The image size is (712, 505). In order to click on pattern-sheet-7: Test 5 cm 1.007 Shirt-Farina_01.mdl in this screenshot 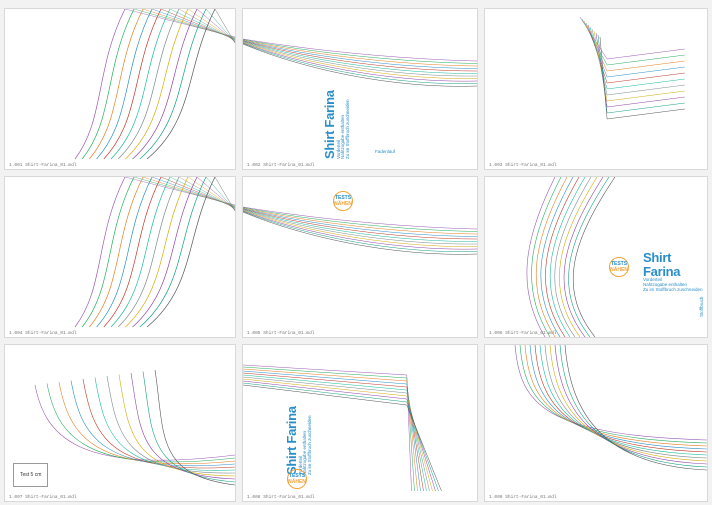, I will do `click(120, 423)`.